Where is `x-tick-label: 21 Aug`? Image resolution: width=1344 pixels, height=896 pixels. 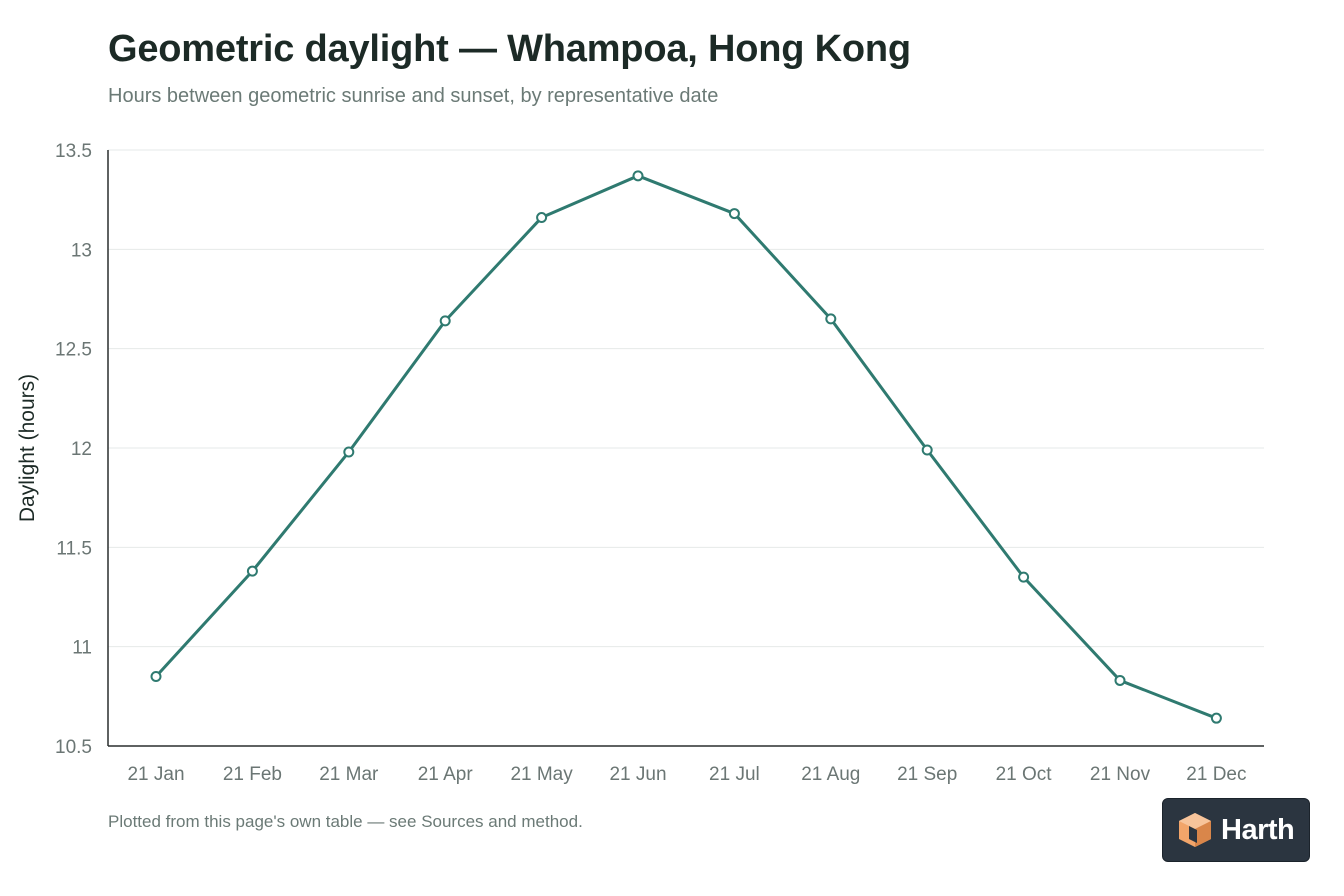
x-tick-label: 21 Aug is located at coordinates (830, 774).